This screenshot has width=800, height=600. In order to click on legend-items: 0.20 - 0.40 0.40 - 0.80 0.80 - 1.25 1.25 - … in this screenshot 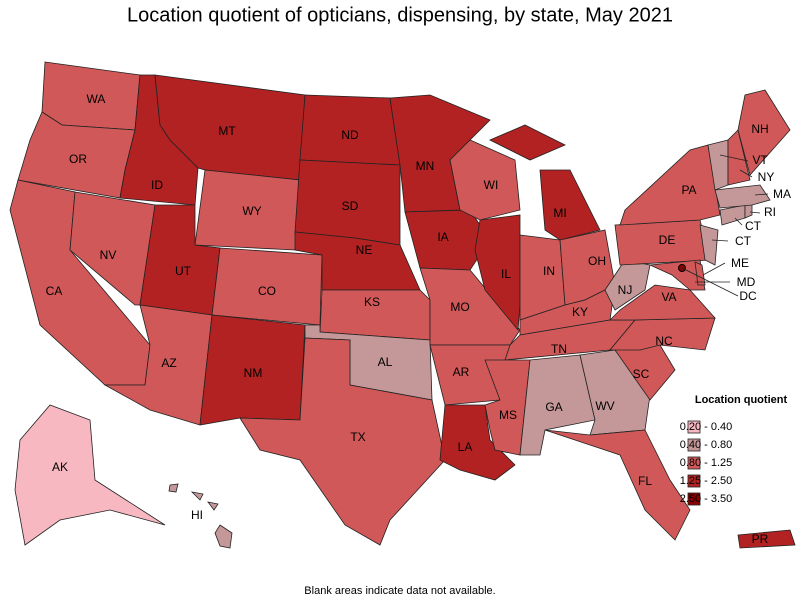, I will do `click(706, 463)`.